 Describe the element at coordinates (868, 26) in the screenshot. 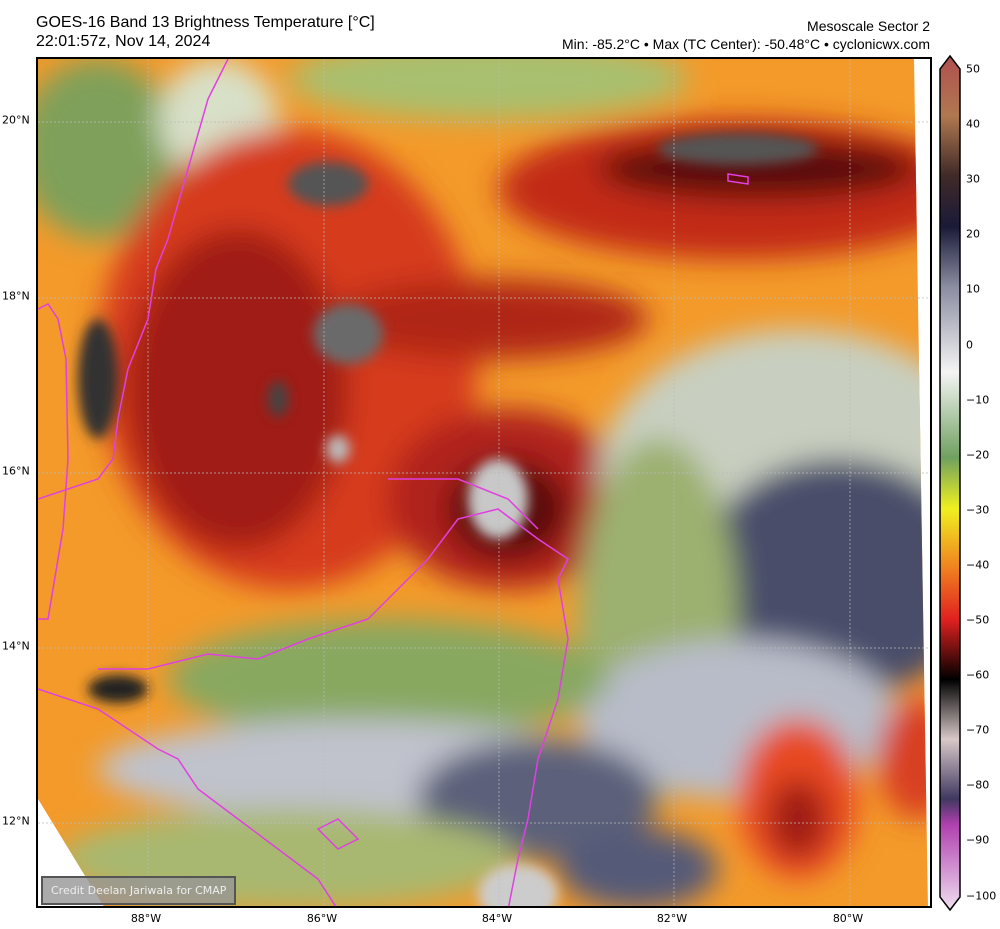

I see `sector-name: Mesoscale Sector 2` at that location.